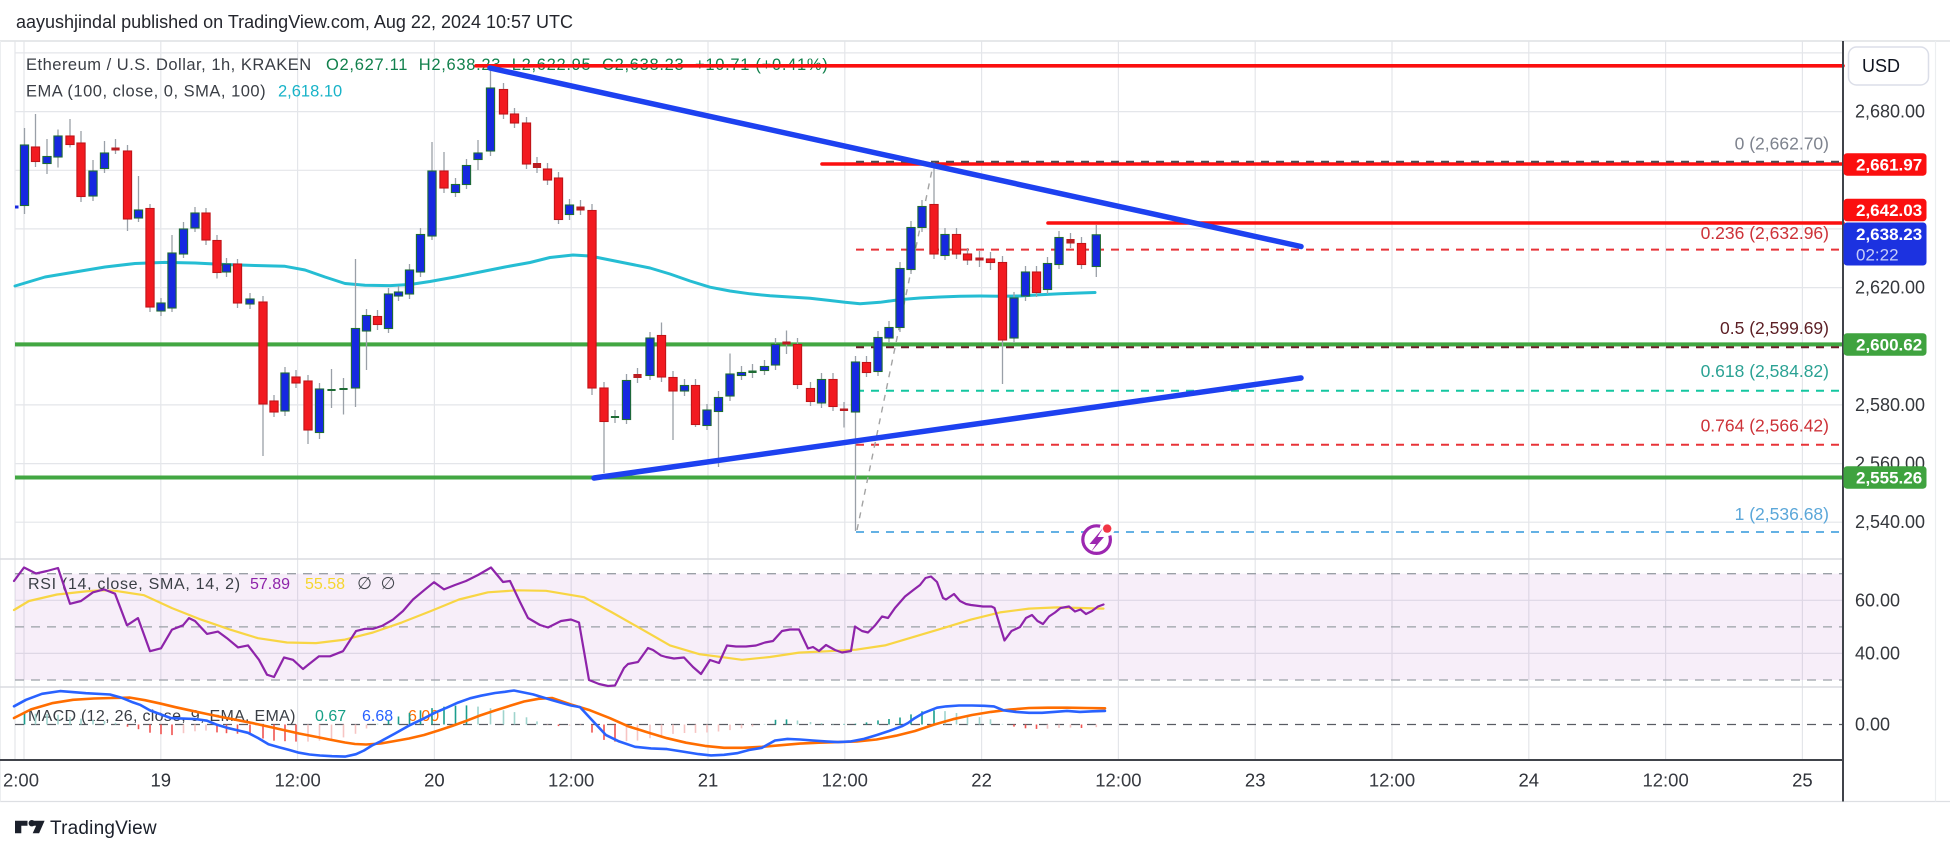 The width and height of the screenshot is (1950, 855). Describe the element at coordinates (162, 716) in the screenshot. I see `svg-text:MACD (12, 26, close, 9, EMA, E: MACD (12, 26, close, 9, EMA, EMA)` at that location.